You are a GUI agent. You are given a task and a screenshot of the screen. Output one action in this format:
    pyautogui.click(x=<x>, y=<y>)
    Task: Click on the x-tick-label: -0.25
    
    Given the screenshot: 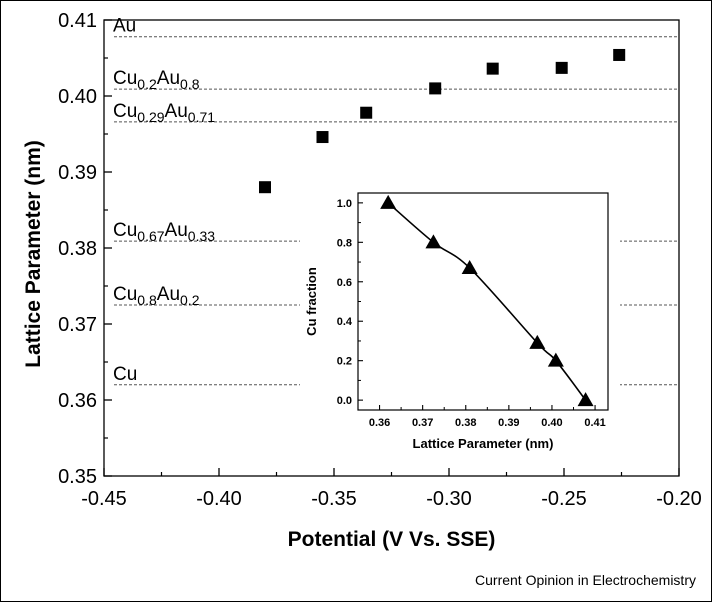 What is the action you would take?
    pyautogui.click(x=564, y=499)
    